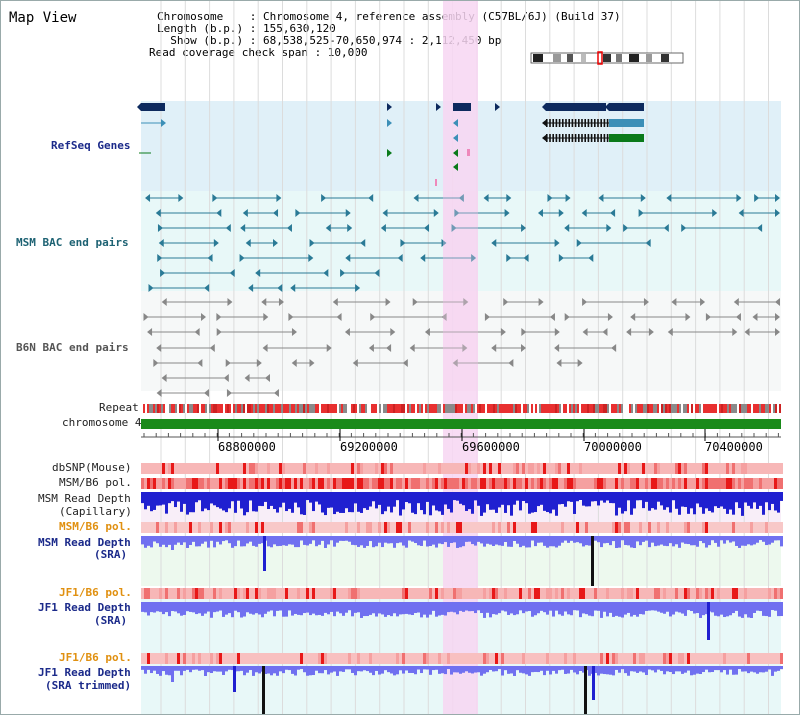 The image size is (800, 715). Describe the element at coordinates (91, 145) in the screenshot. I see `track-label-refseq: RefSeq Genes` at that location.